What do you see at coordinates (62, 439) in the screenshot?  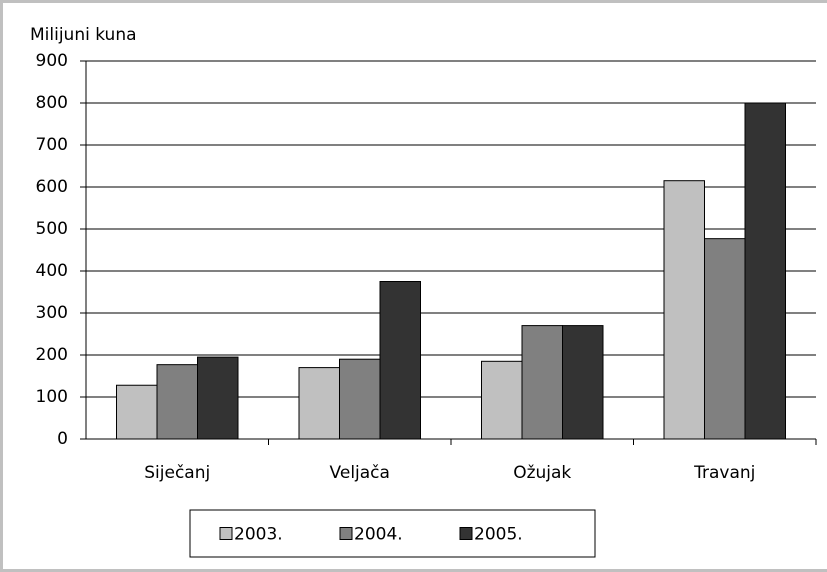 I see `y-tick-label: 0` at bounding box center [62, 439].